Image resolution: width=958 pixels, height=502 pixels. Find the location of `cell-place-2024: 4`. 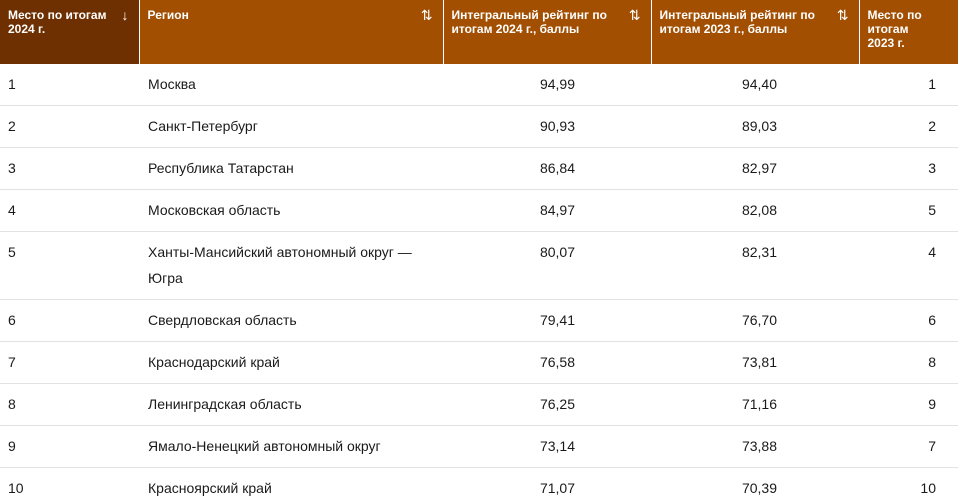

cell-place-2024: 4 is located at coordinates (69, 210).